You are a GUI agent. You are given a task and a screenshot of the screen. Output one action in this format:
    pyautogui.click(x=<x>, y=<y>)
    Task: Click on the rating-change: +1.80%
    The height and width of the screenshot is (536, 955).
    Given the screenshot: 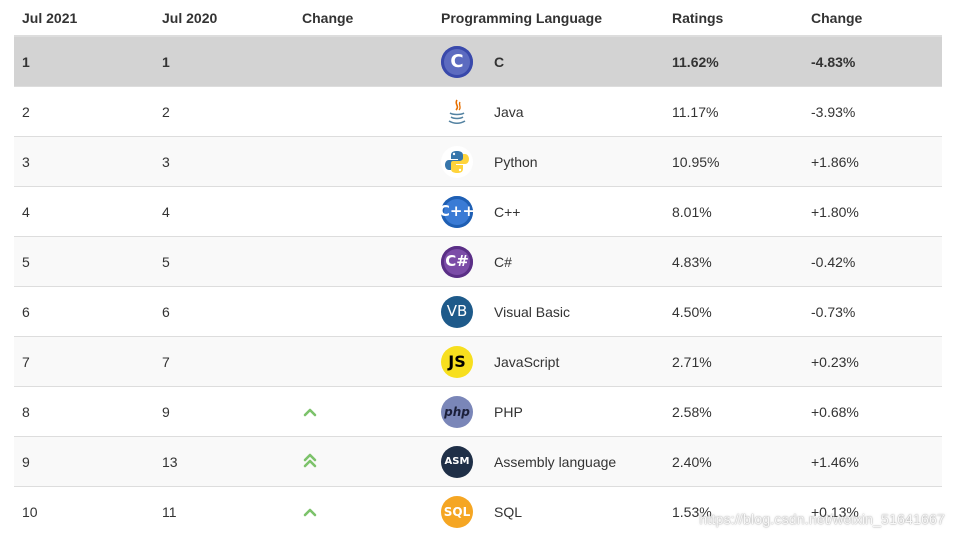 What is the action you would take?
    pyautogui.click(x=872, y=211)
    